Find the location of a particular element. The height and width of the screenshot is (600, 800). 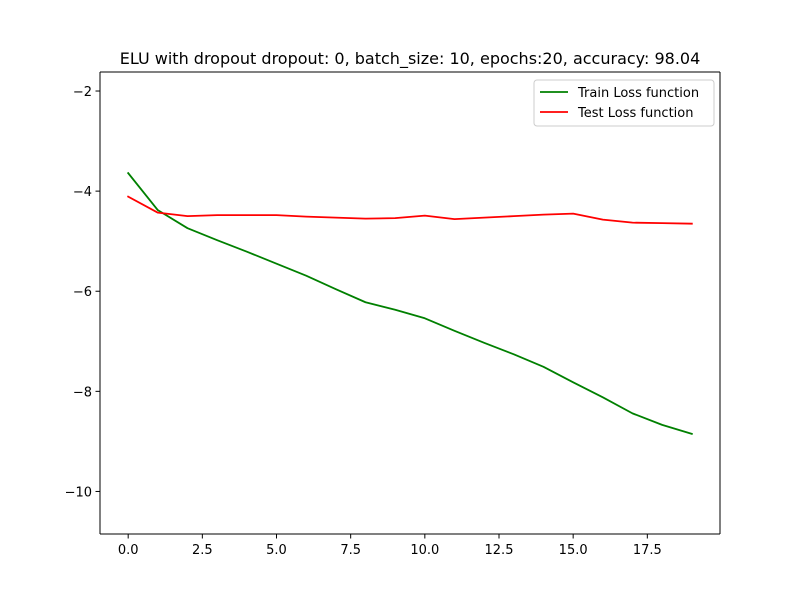

y-tick-label: −6 is located at coordinates (82, 292).